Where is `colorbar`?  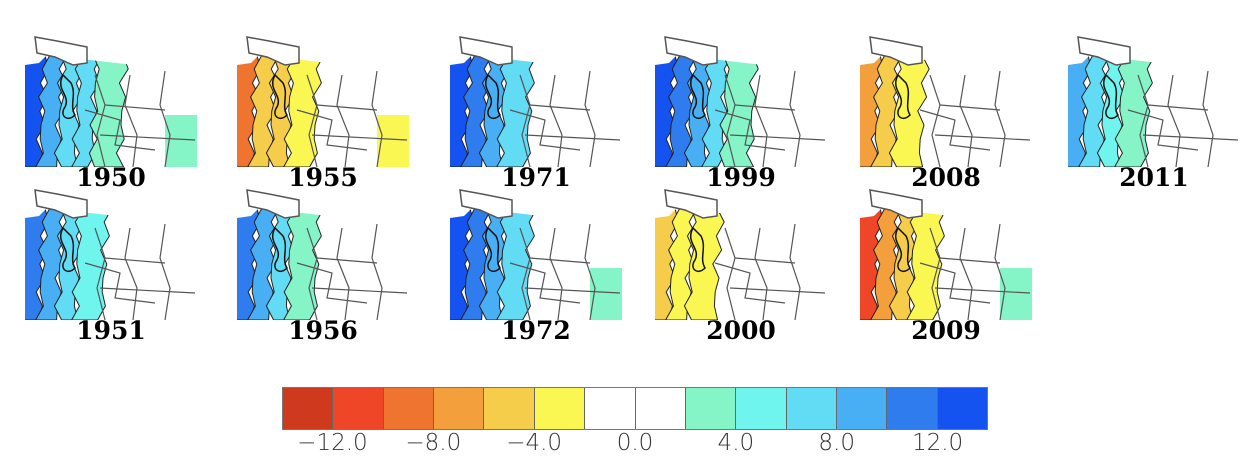 colorbar is located at coordinates (635, 408).